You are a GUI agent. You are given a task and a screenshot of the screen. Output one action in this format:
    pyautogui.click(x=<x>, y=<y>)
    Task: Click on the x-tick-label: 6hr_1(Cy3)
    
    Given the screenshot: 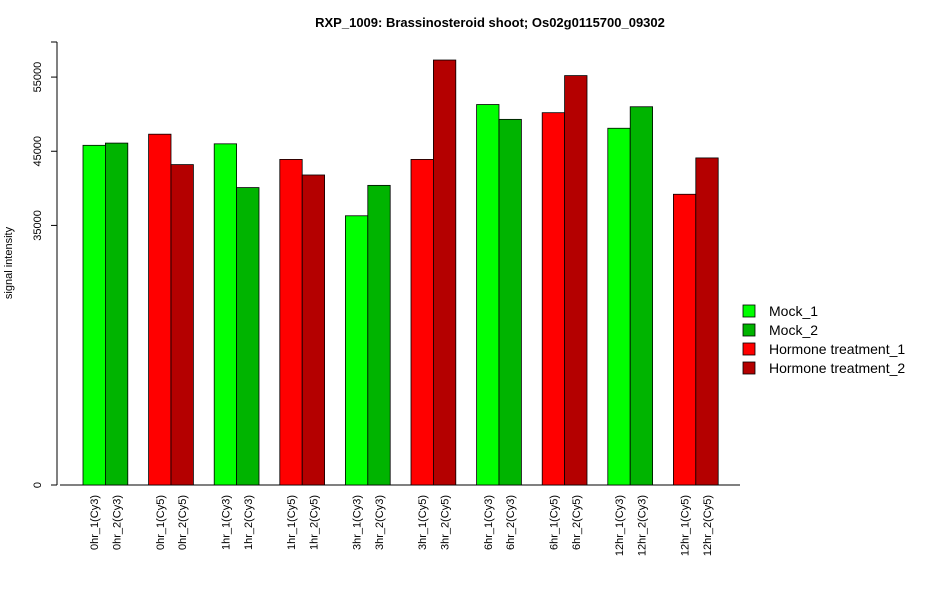 What is the action you would take?
    pyautogui.click(x=489, y=522)
    